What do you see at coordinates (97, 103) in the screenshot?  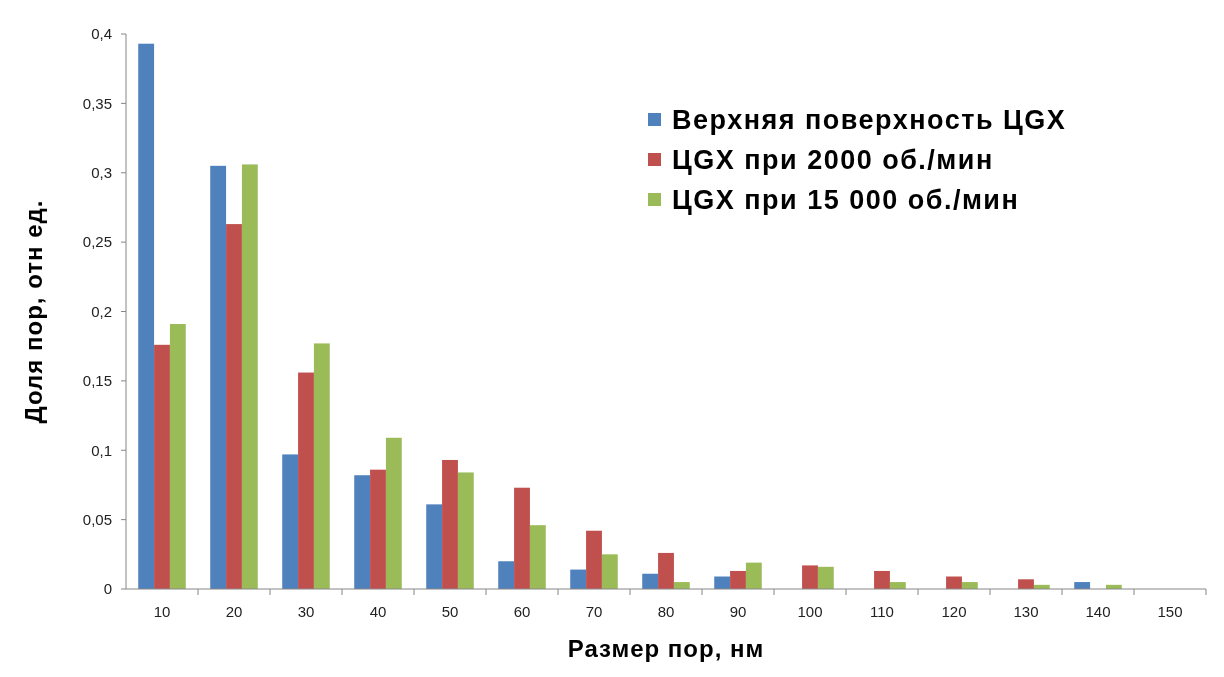 I see `y-tick-label: 0,35` at bounding box center [97, 103].